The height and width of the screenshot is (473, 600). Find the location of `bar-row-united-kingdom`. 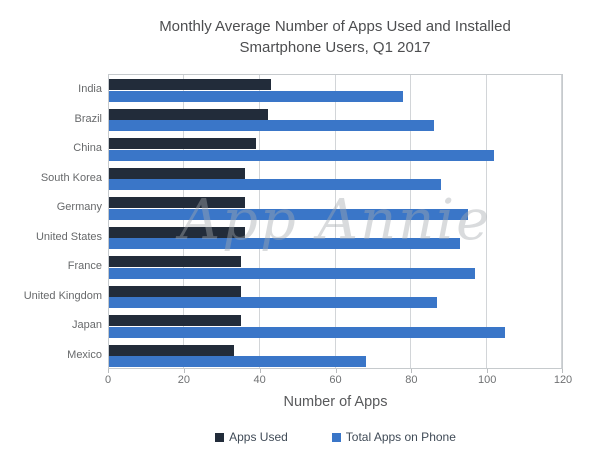

bar-row-united-kingdom is located at coordinates (335, 297).